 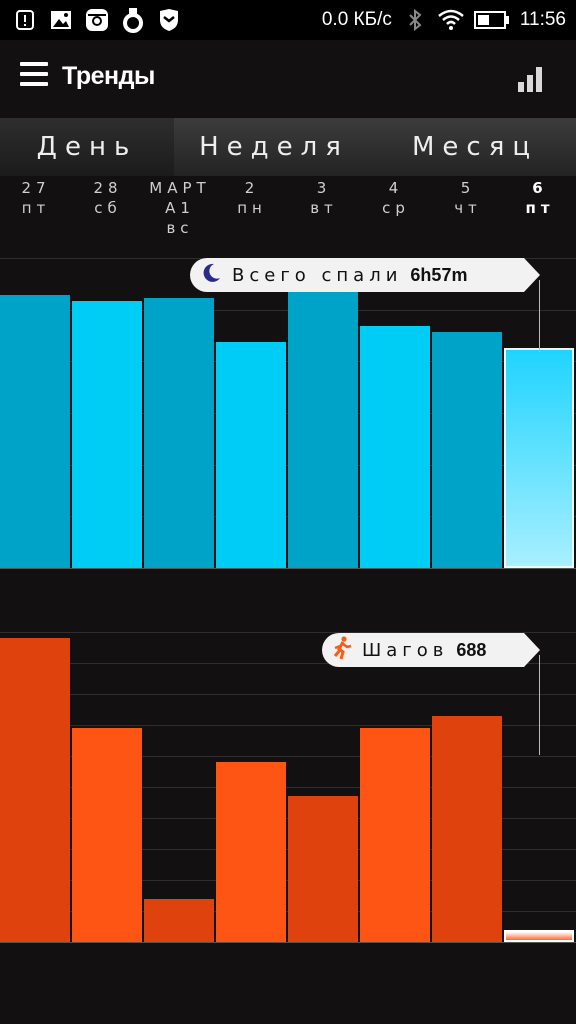 What do you see at coordinates (471, 649) in the screenshot?
I see `steps-value: 688` at bounding box center [471, 649].